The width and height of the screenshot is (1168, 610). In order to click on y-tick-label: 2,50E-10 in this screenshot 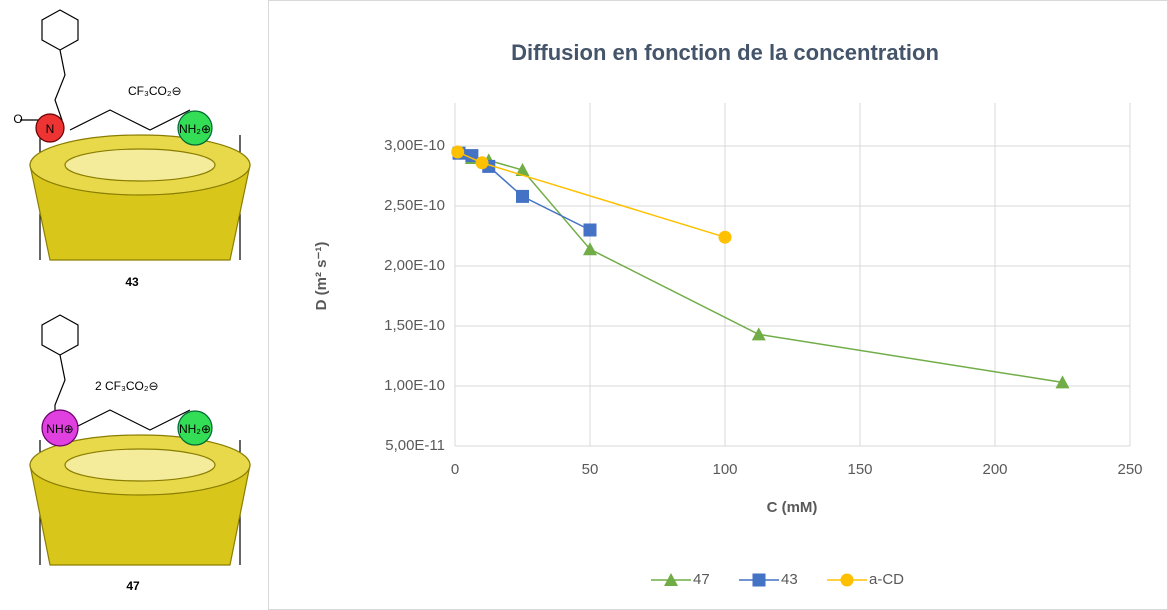, I will do `click(414, 205)`.